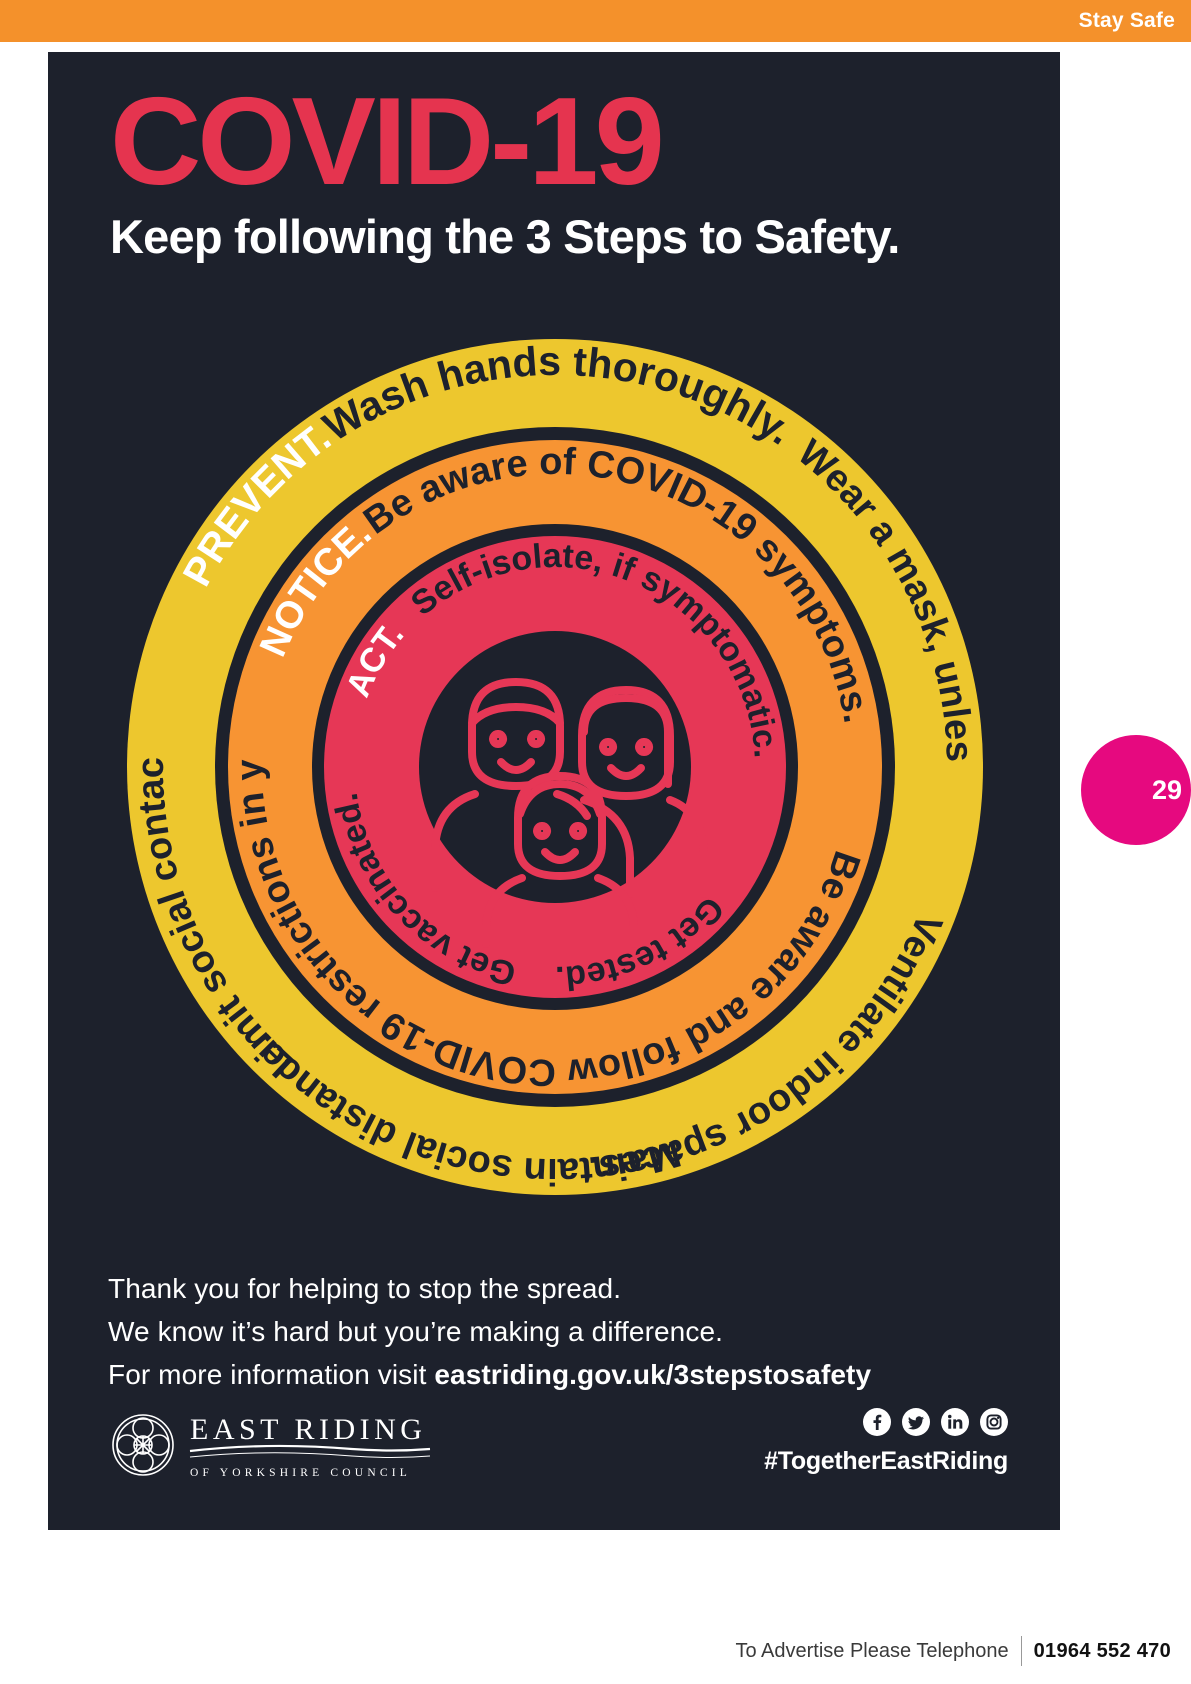 The width and height of the screenshot is (1191, 1684). I want to click on logo-subtitle: OF YORKSHIRE COUNCIL, so click(300, 1473).